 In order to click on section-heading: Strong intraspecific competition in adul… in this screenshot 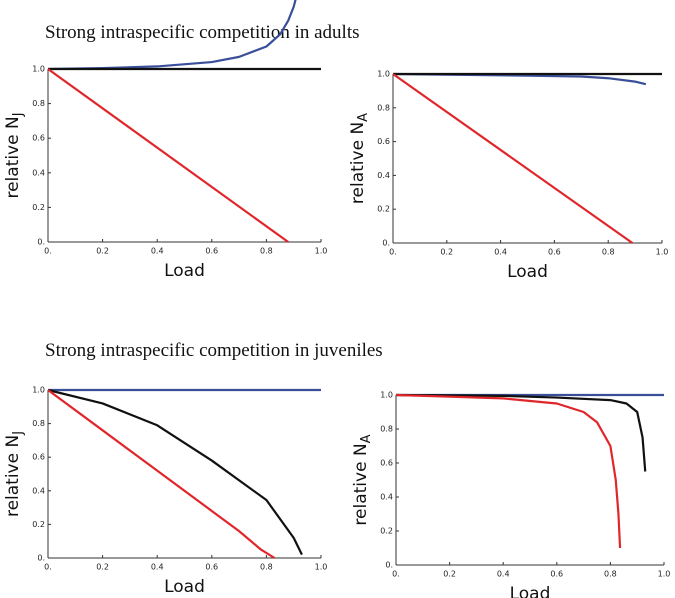, I will do `click(202, 32)`.